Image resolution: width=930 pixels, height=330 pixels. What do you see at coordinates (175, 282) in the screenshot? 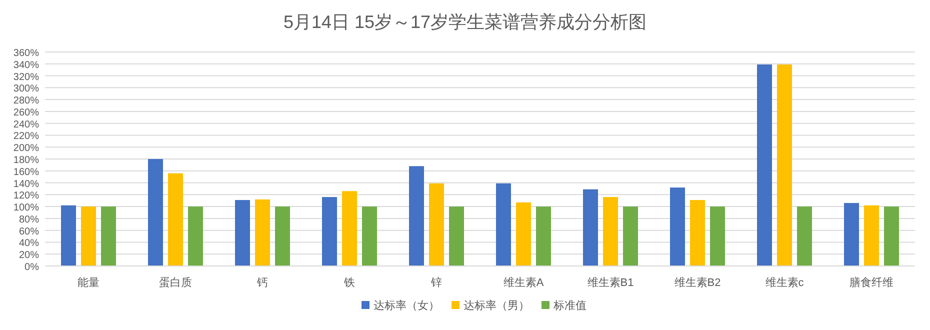
I see `x-tick-label: 蛋白质` at bounding box center [175, 282].